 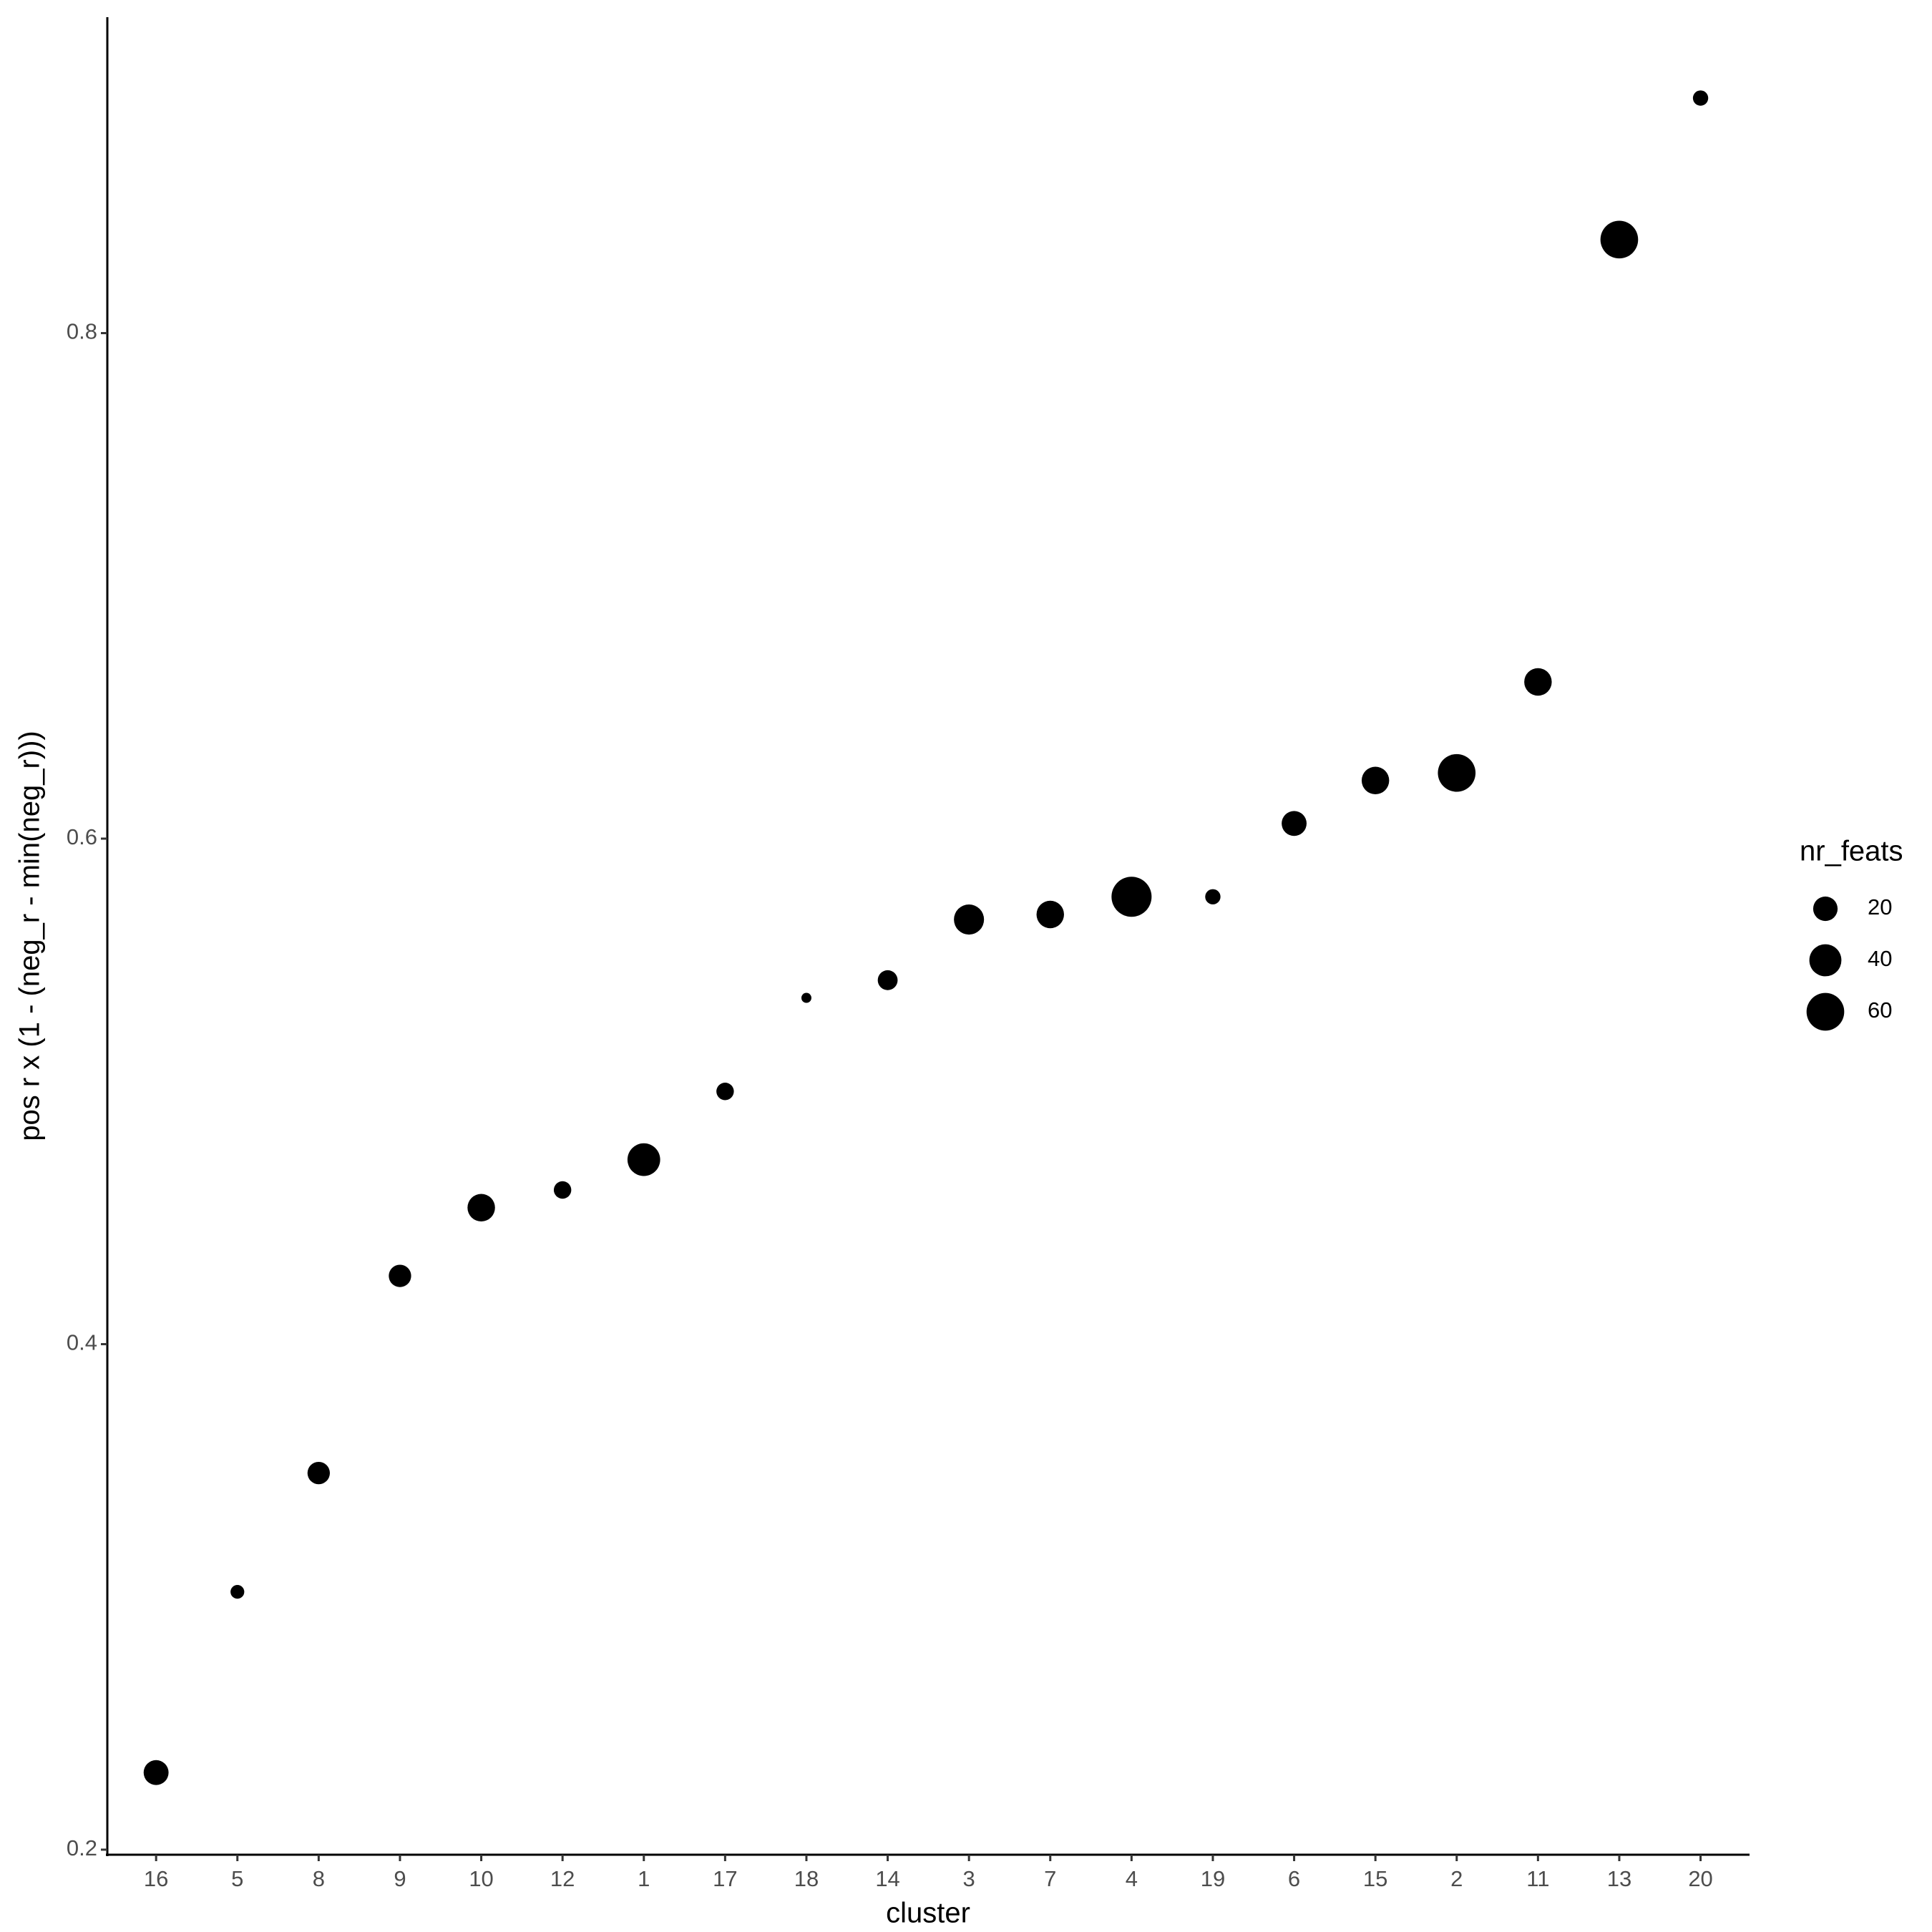 What do you see at coordinates (319, 1878) in the screenshot?
I see `x-tick-label: 8` at bounding box center [319, 1878].